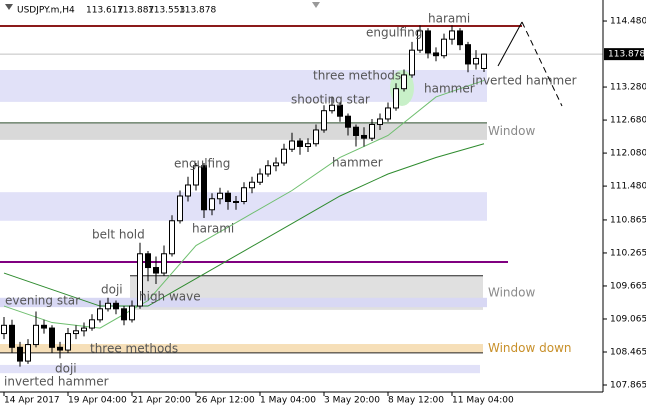  Describe the element at coordinates (416, 401) in the screenshot. I see `x-tick-label: 8 May 12:00` at that location.